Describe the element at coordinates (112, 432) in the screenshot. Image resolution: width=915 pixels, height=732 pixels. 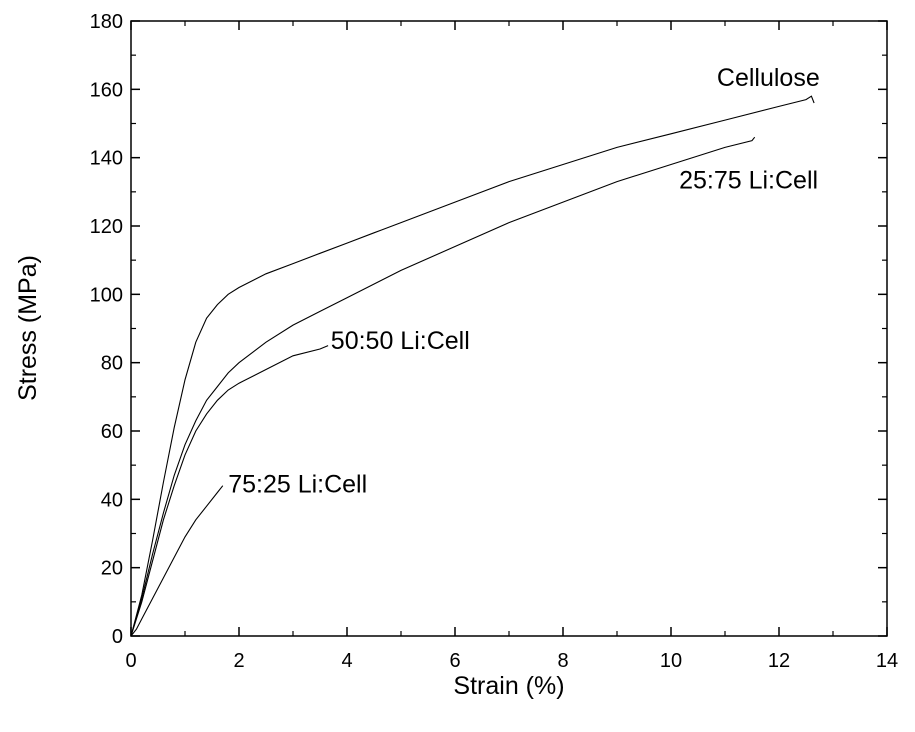
I see `y-tick-label: 60` at that location.